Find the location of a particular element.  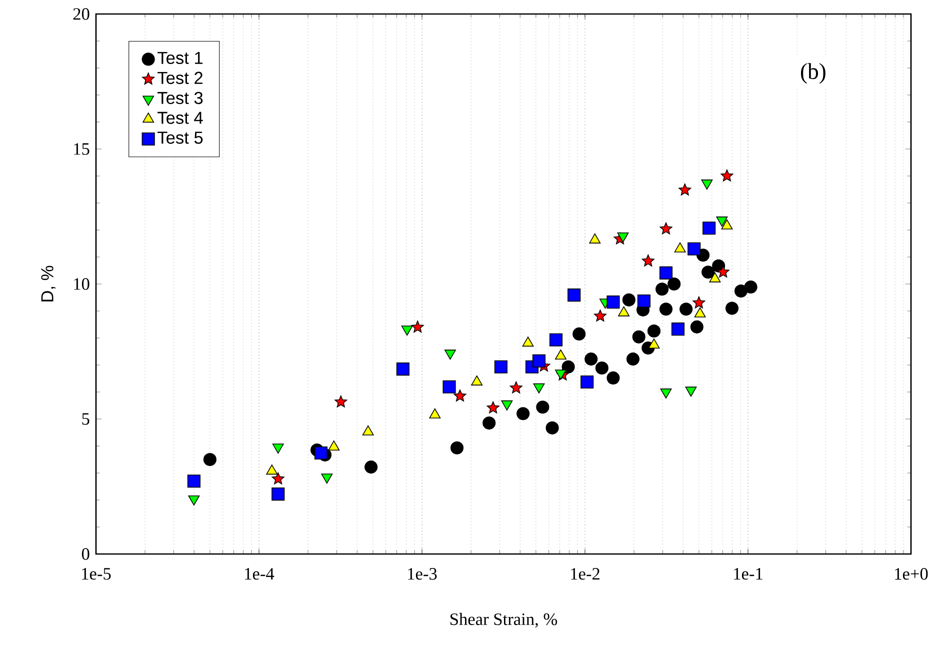

y-axis-title: D, % is located at coordinates (48, 284).